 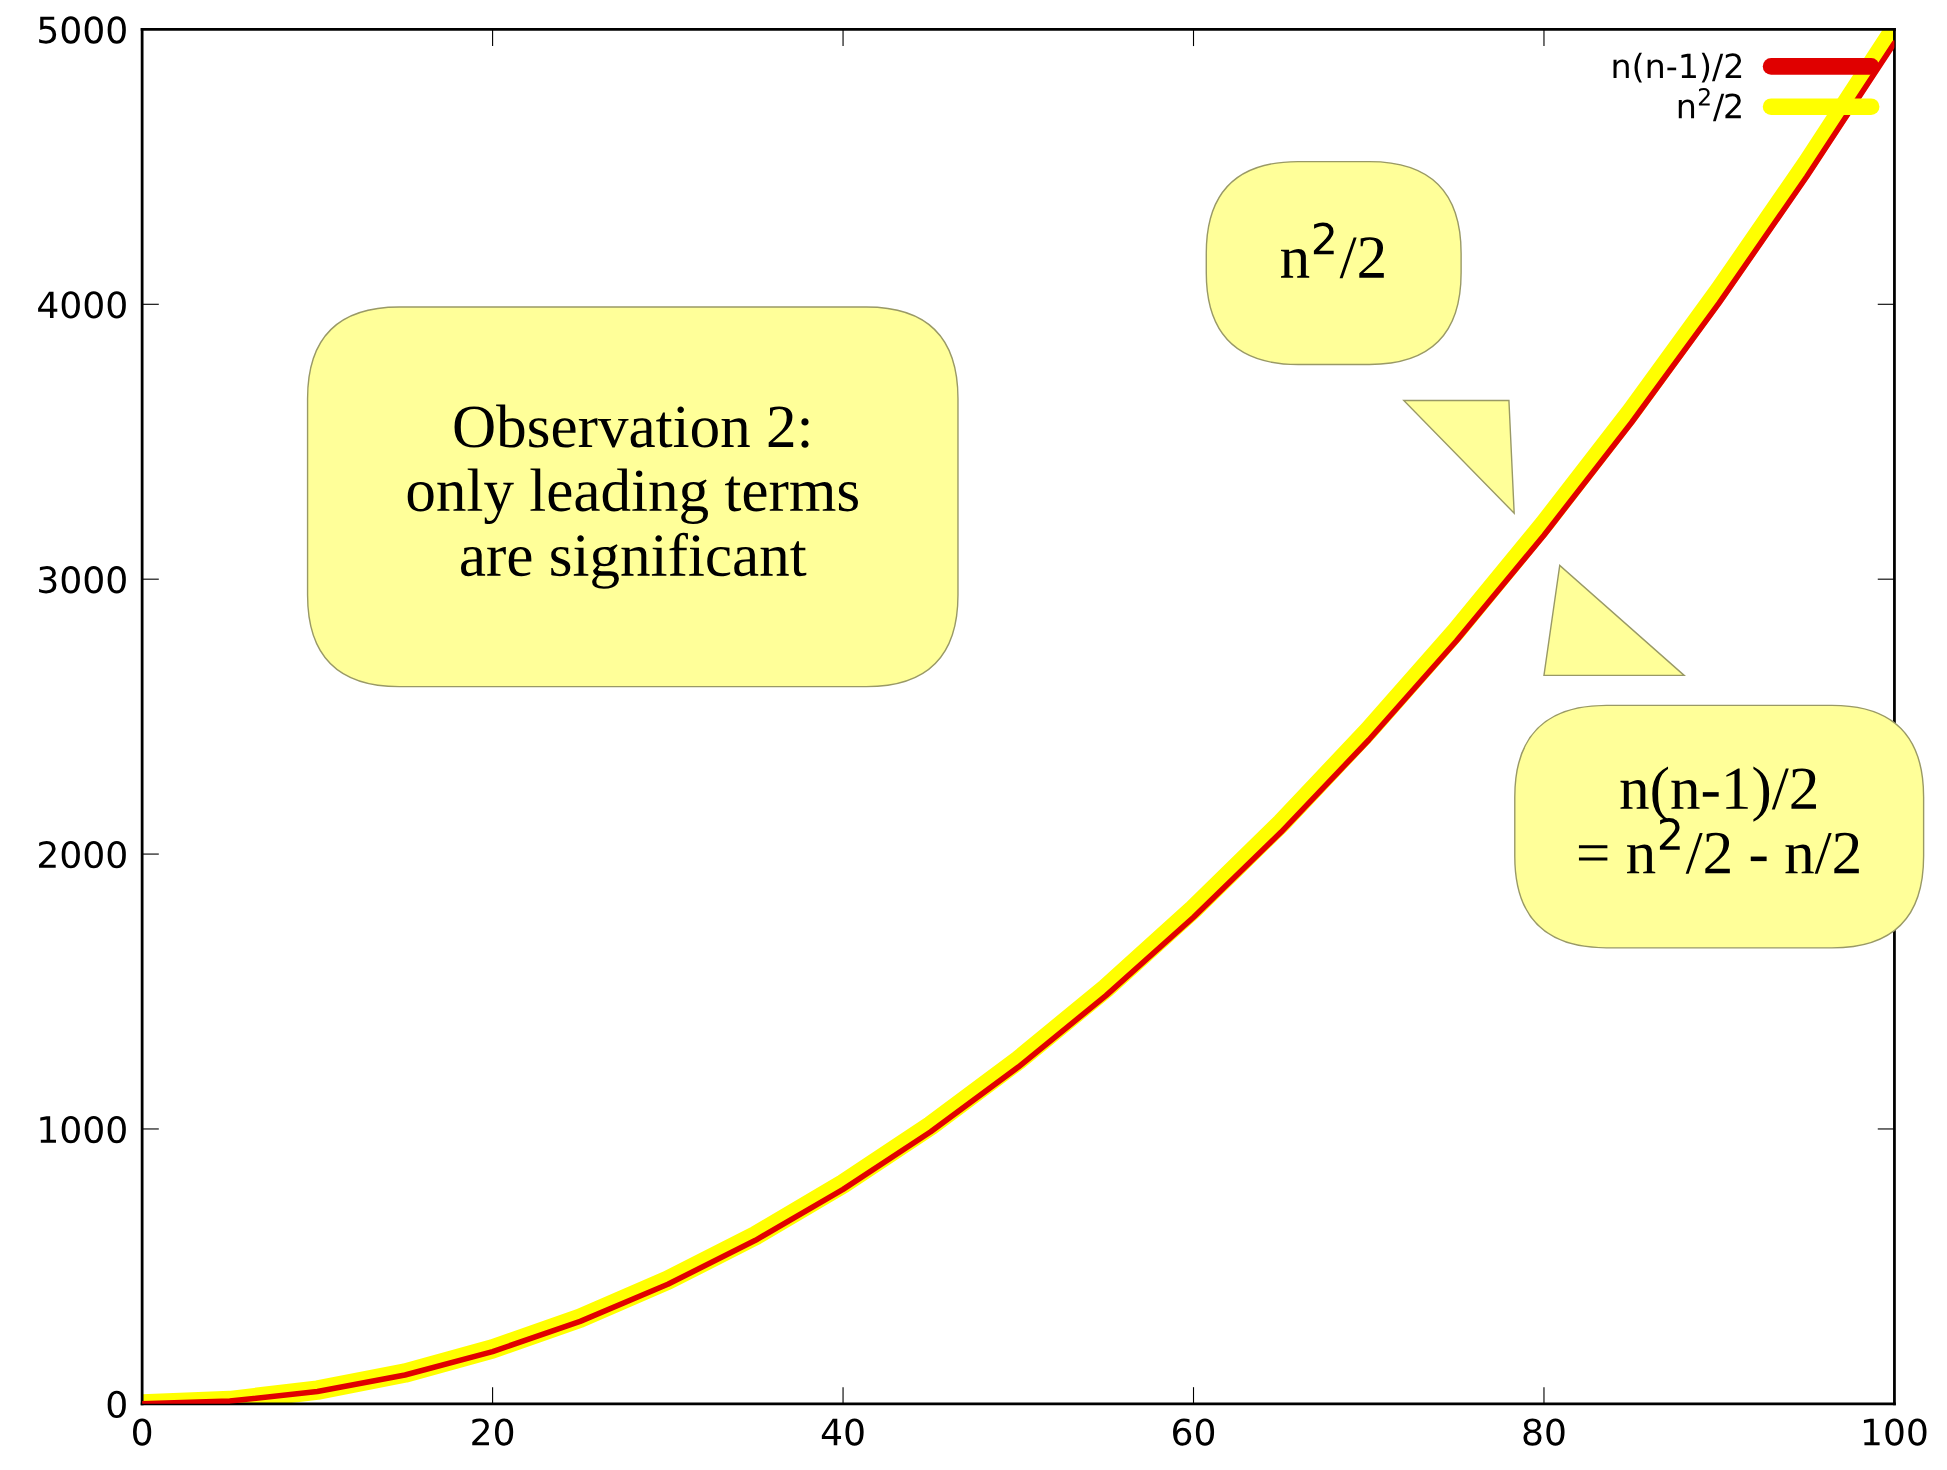 I want to click on x-tick-label: 100, so click(x=1895, y=1432).